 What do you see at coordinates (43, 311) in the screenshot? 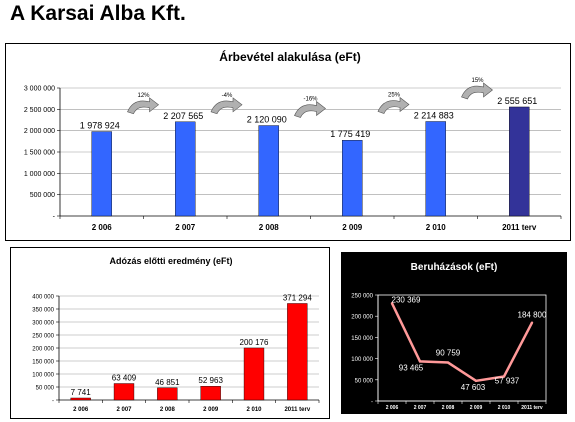
I see `y-tick-label: 350 000` at bounding box center [43, 311].